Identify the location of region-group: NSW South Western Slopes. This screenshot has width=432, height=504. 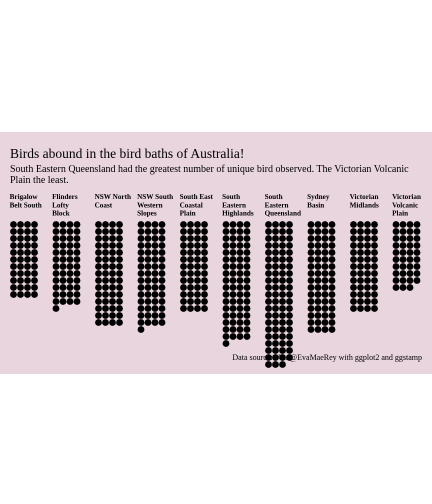
(155, 263).